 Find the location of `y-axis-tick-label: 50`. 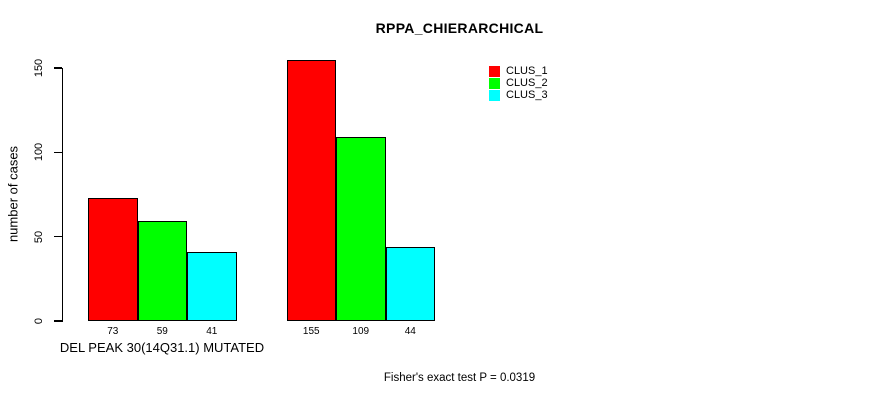

y-axis-tick-label: 50 is located at coordinates (39, 236).